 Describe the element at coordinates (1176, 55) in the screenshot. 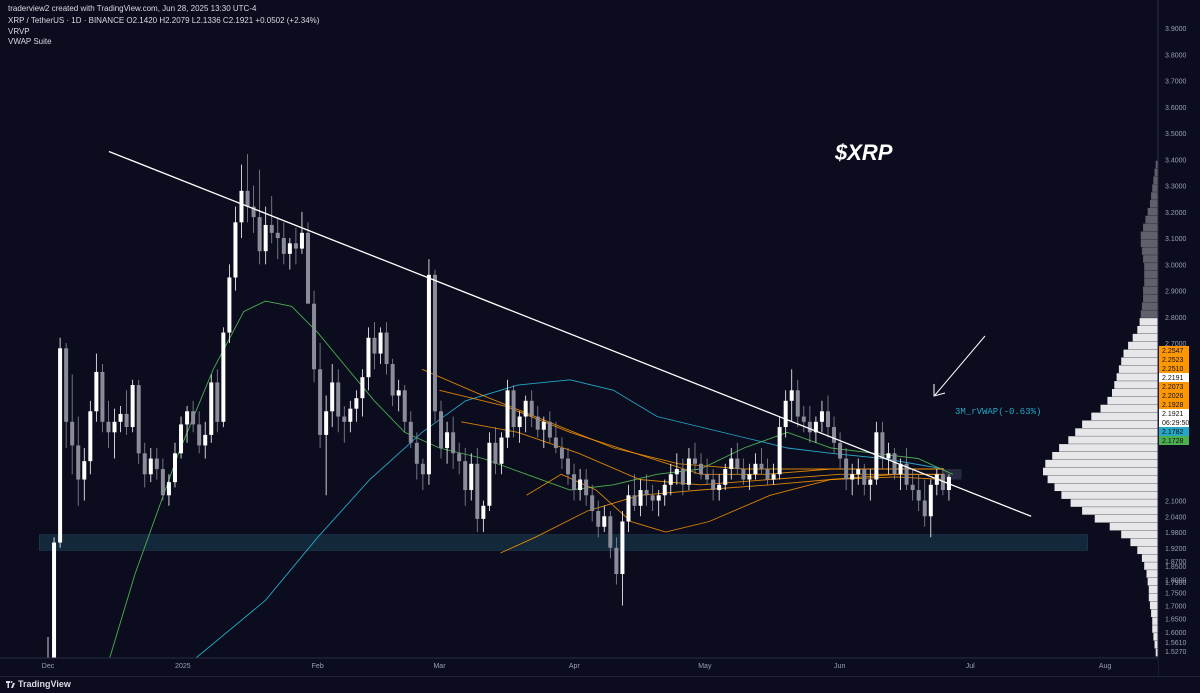

I see `price-tick-label: 3.8000` at that location.